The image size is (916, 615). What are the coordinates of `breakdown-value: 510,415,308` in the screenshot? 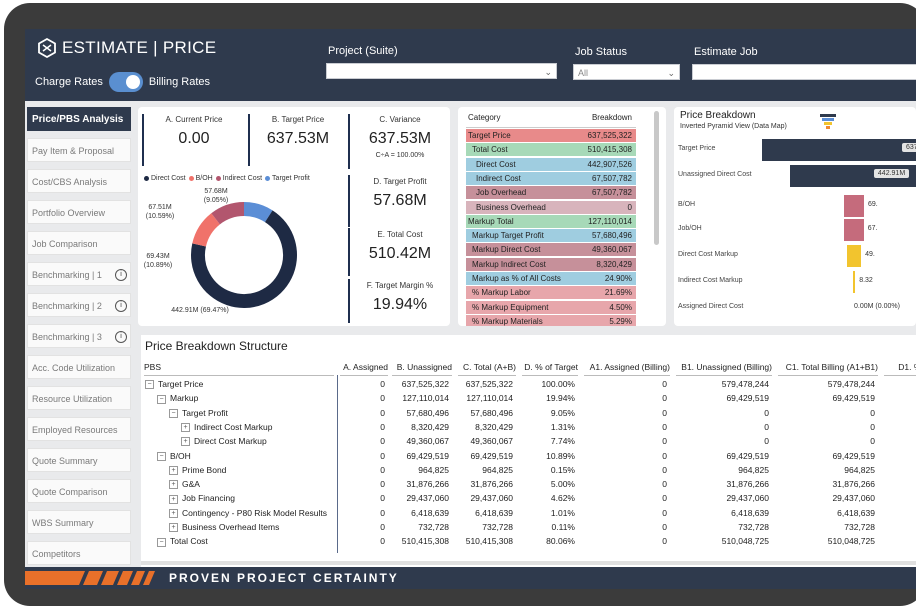 It's located at (610, 150).